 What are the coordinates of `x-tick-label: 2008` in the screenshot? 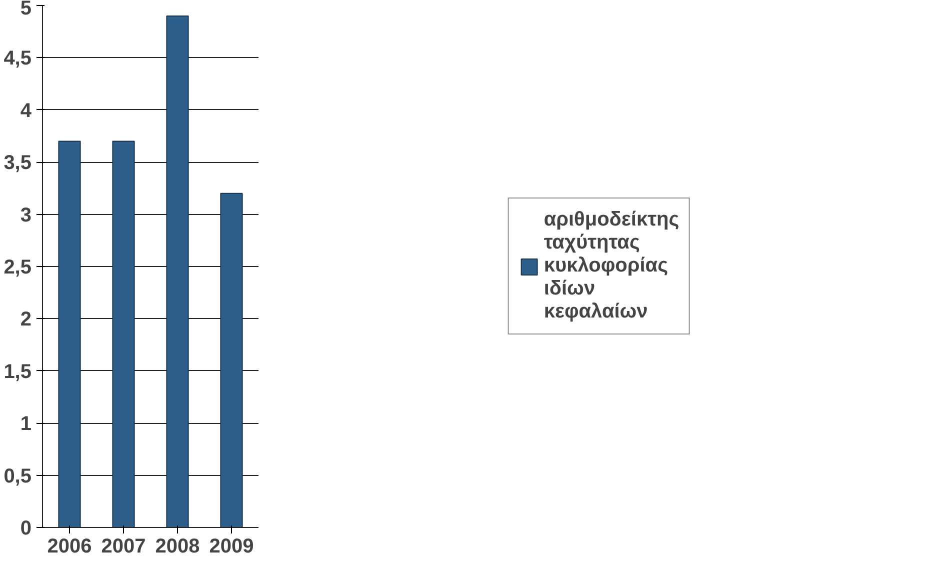 It's located at (177, 547).